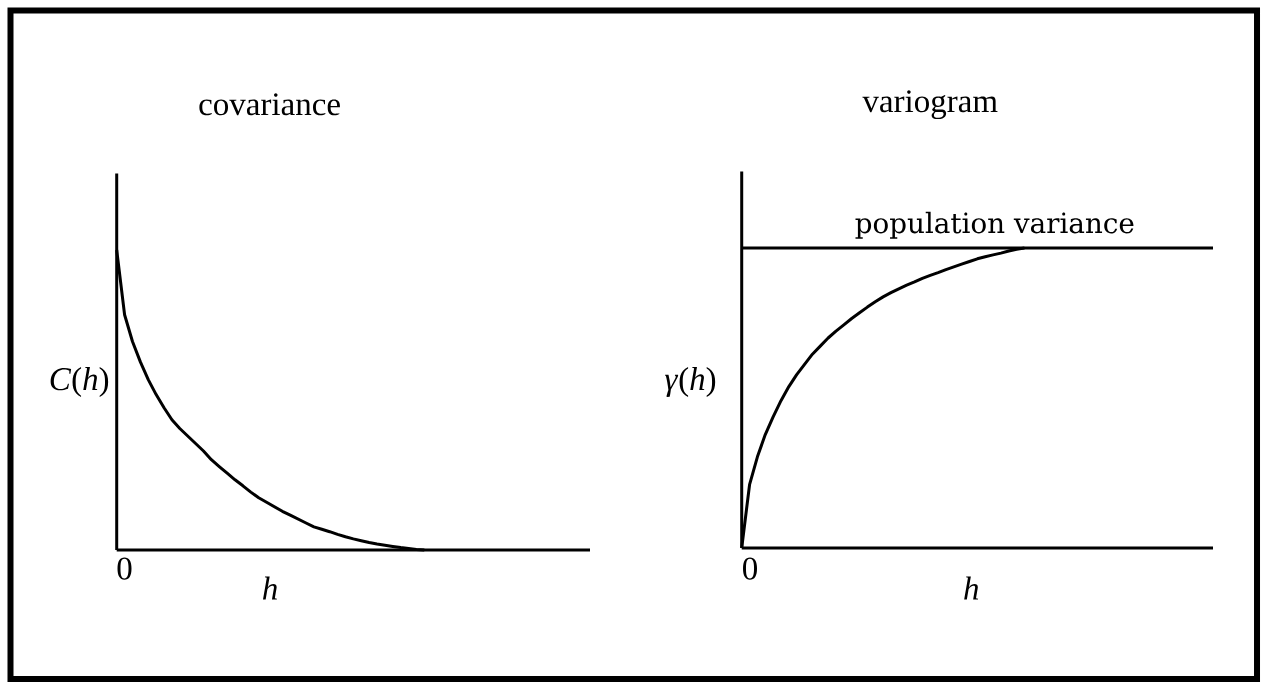 The image size is (1262, 683). I want to click on y-axis-title: C(h), so click(79, 382).